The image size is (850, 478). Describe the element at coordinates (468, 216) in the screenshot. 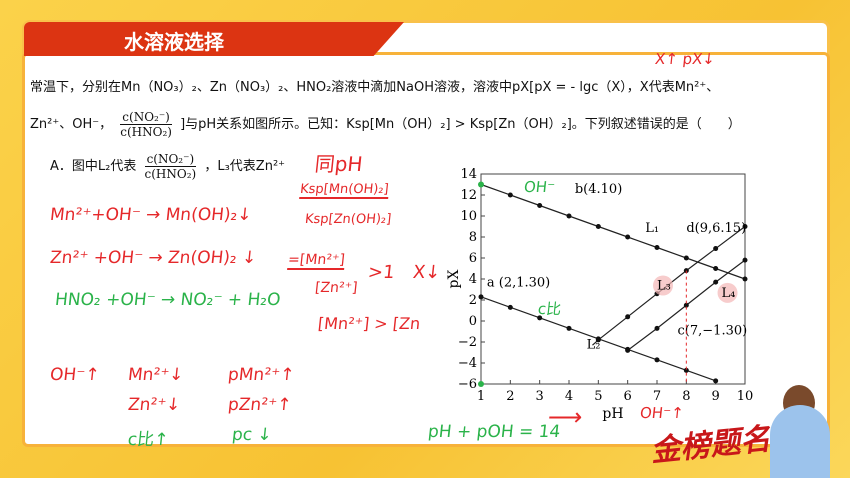

I see `y-tick-label: 10` at that location.